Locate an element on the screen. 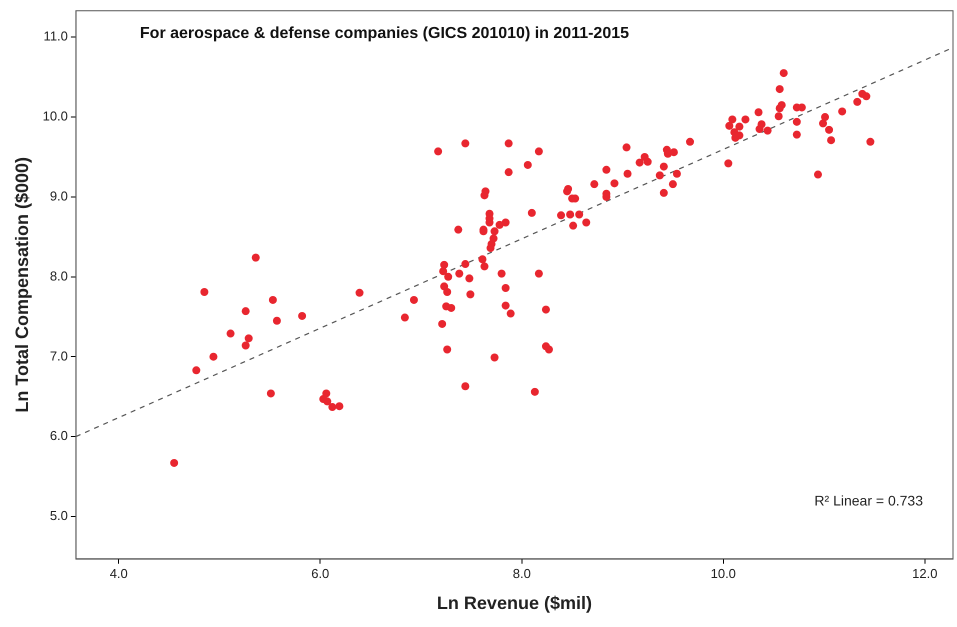  annotation: R² Linear = 0.733 is located at coordinates (869, 500).